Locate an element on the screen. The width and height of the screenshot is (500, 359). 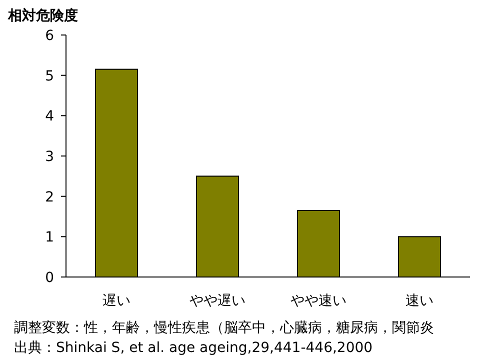
x-tick-label: やや速い is located at coordinates (318, 301).